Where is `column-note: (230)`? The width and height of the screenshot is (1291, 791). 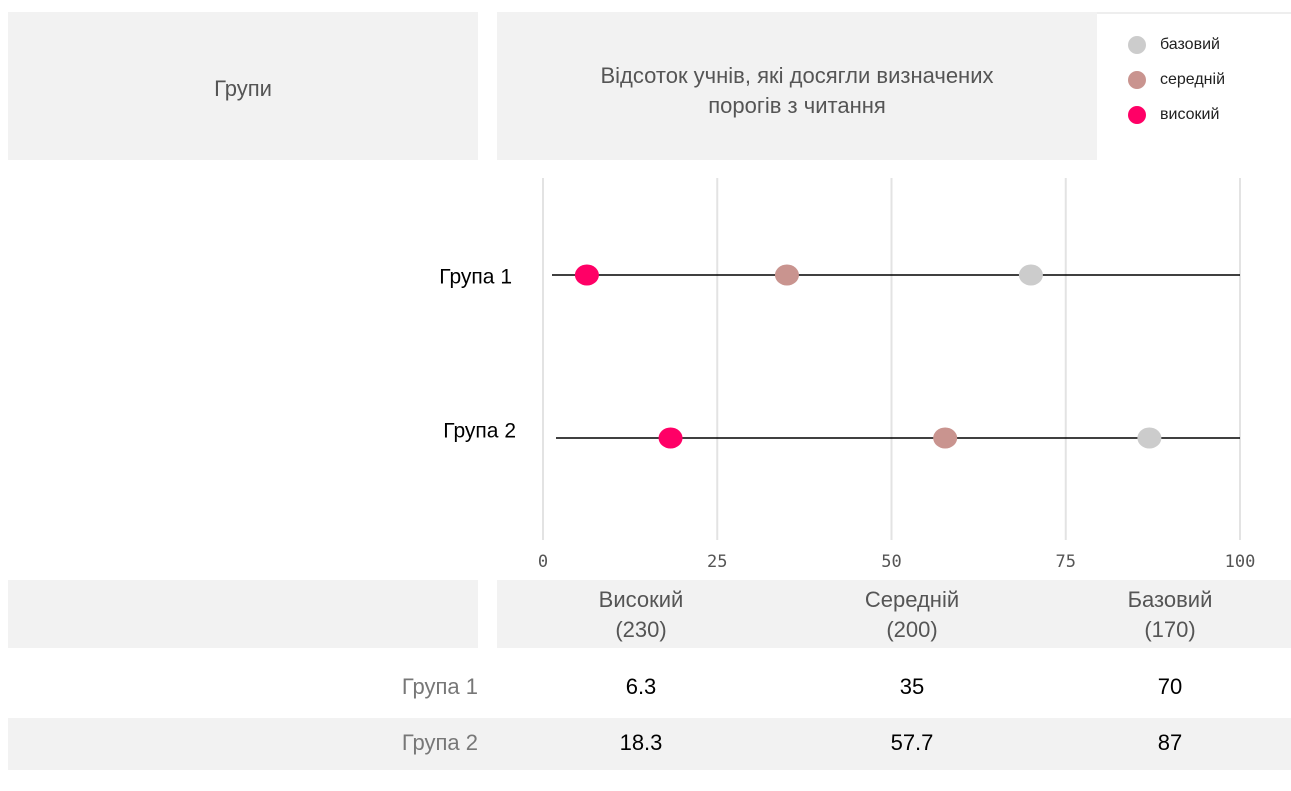 column-note: (230) is located at coordinates (640, 629).